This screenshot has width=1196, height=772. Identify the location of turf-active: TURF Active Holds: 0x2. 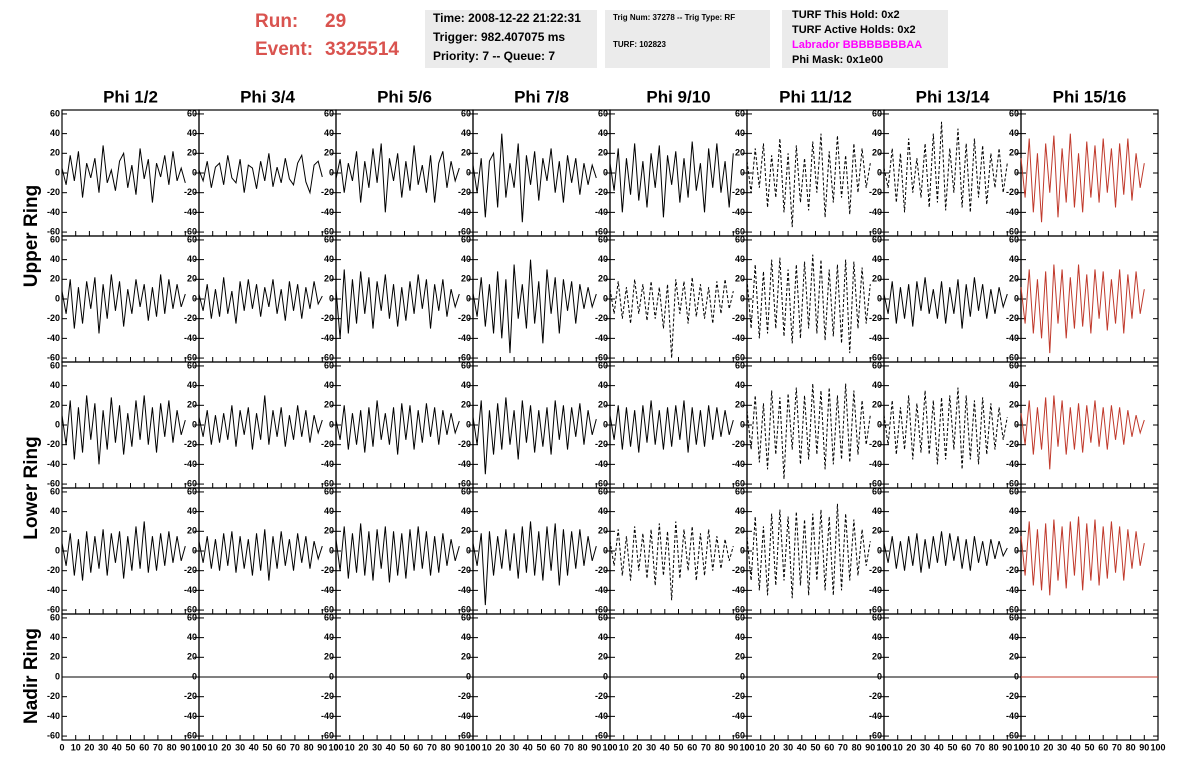
(854, 30).